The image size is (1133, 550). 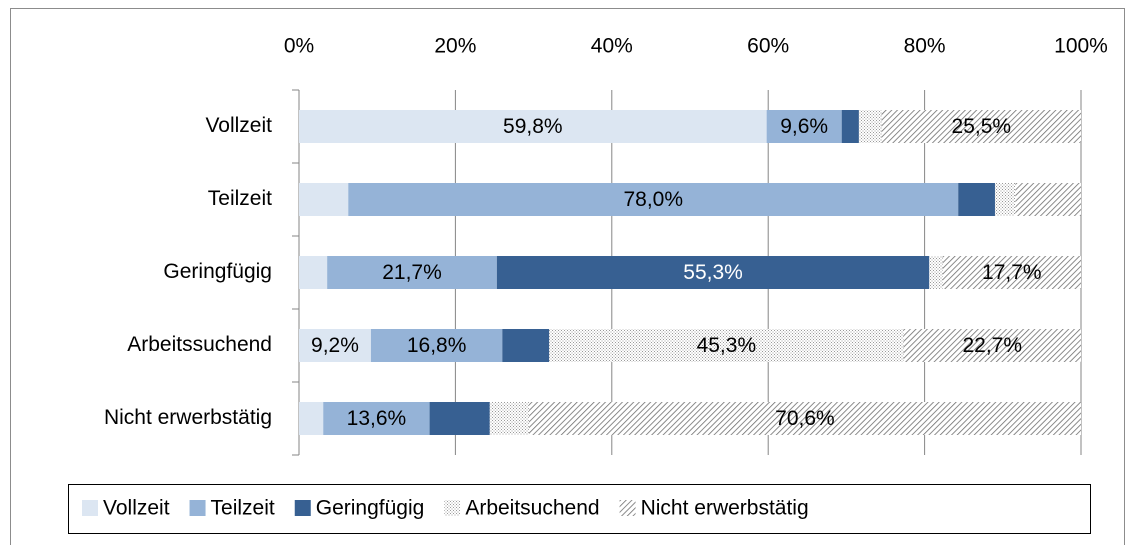 I want to click on data-label: 78,0%, so click(x=653, y=199).